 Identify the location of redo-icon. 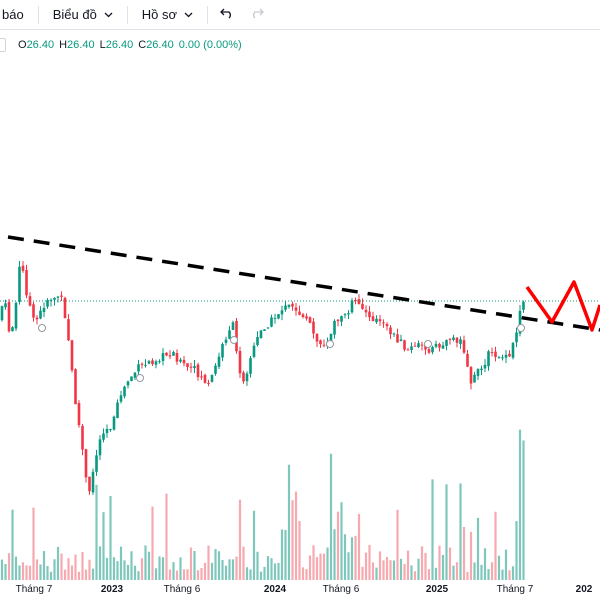
(257, 15).